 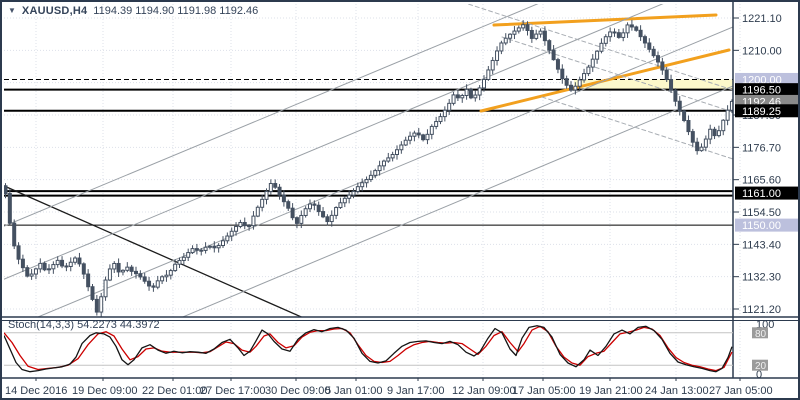 I want to click on price-level-label-text: 1150.00, so click(x=761, y=226).